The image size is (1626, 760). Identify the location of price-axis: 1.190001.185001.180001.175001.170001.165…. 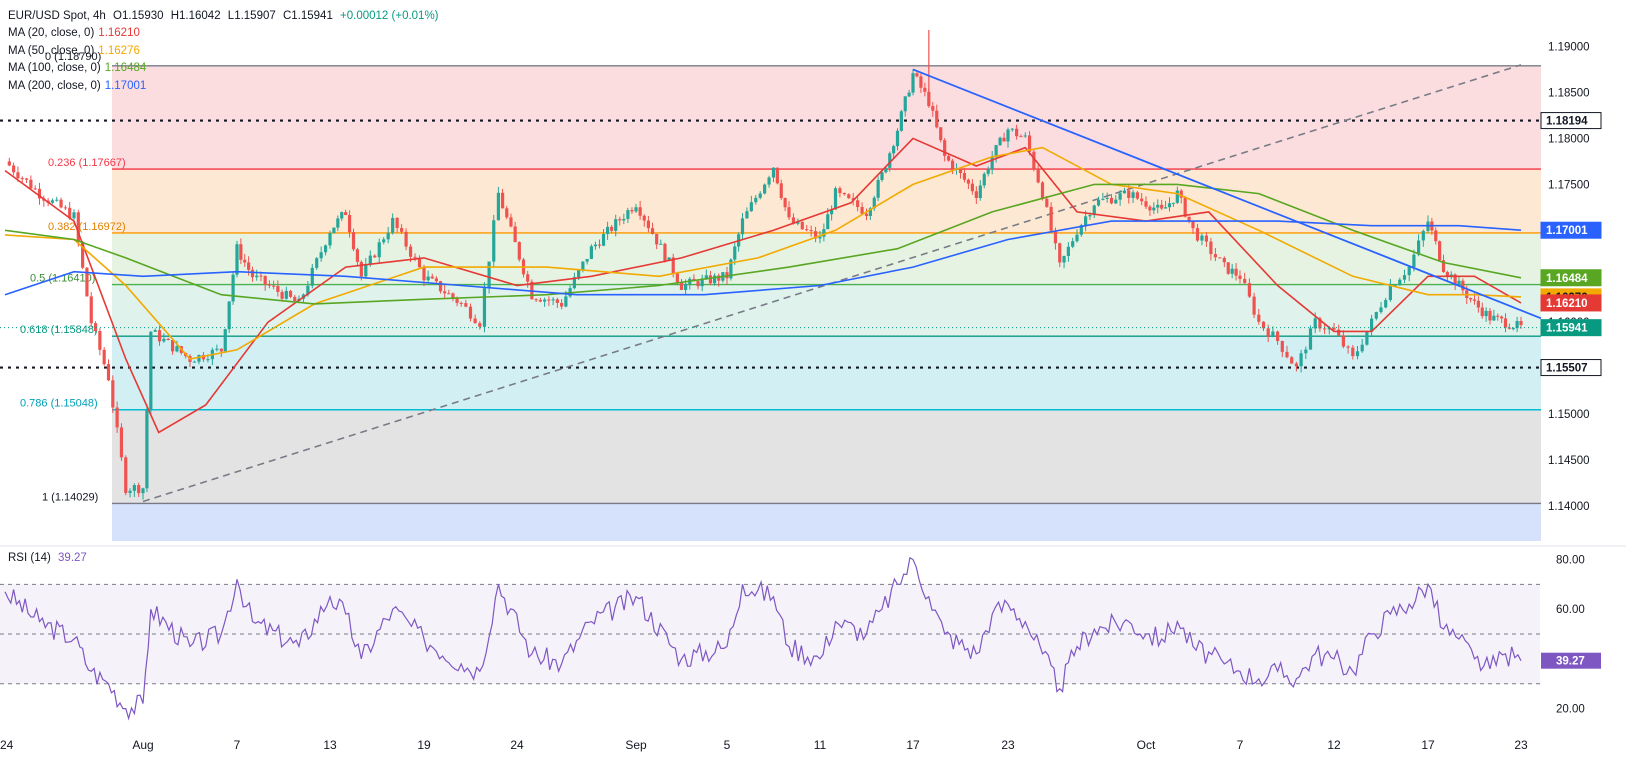
(1571, 277).